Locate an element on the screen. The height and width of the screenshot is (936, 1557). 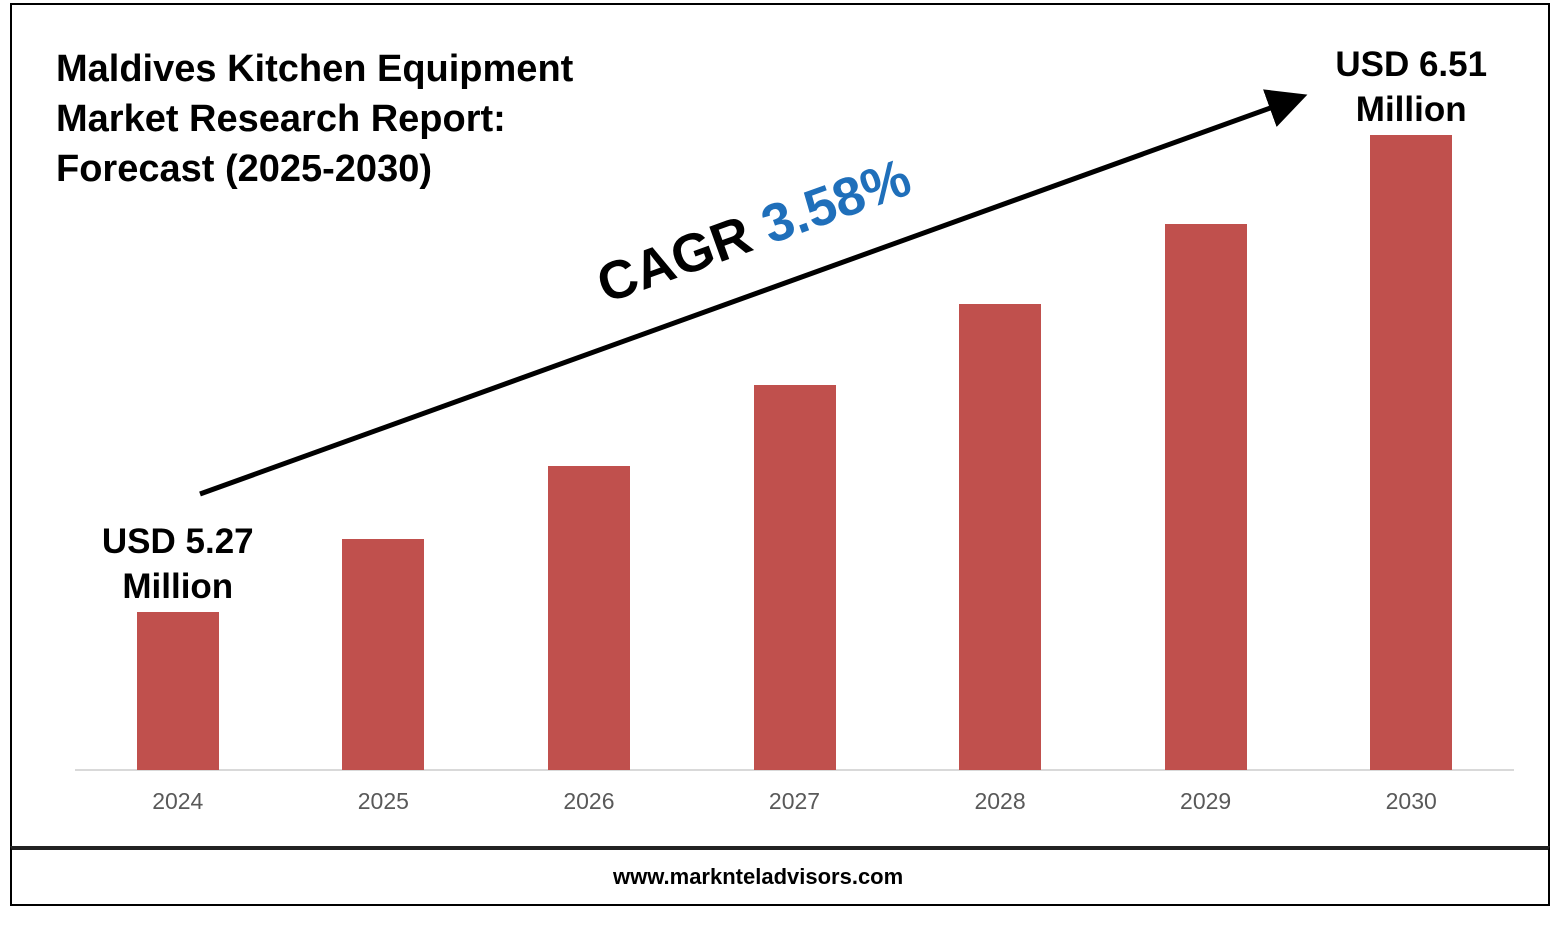
annotation-text: CAGR3.58% is located at coordinates (753, 231).